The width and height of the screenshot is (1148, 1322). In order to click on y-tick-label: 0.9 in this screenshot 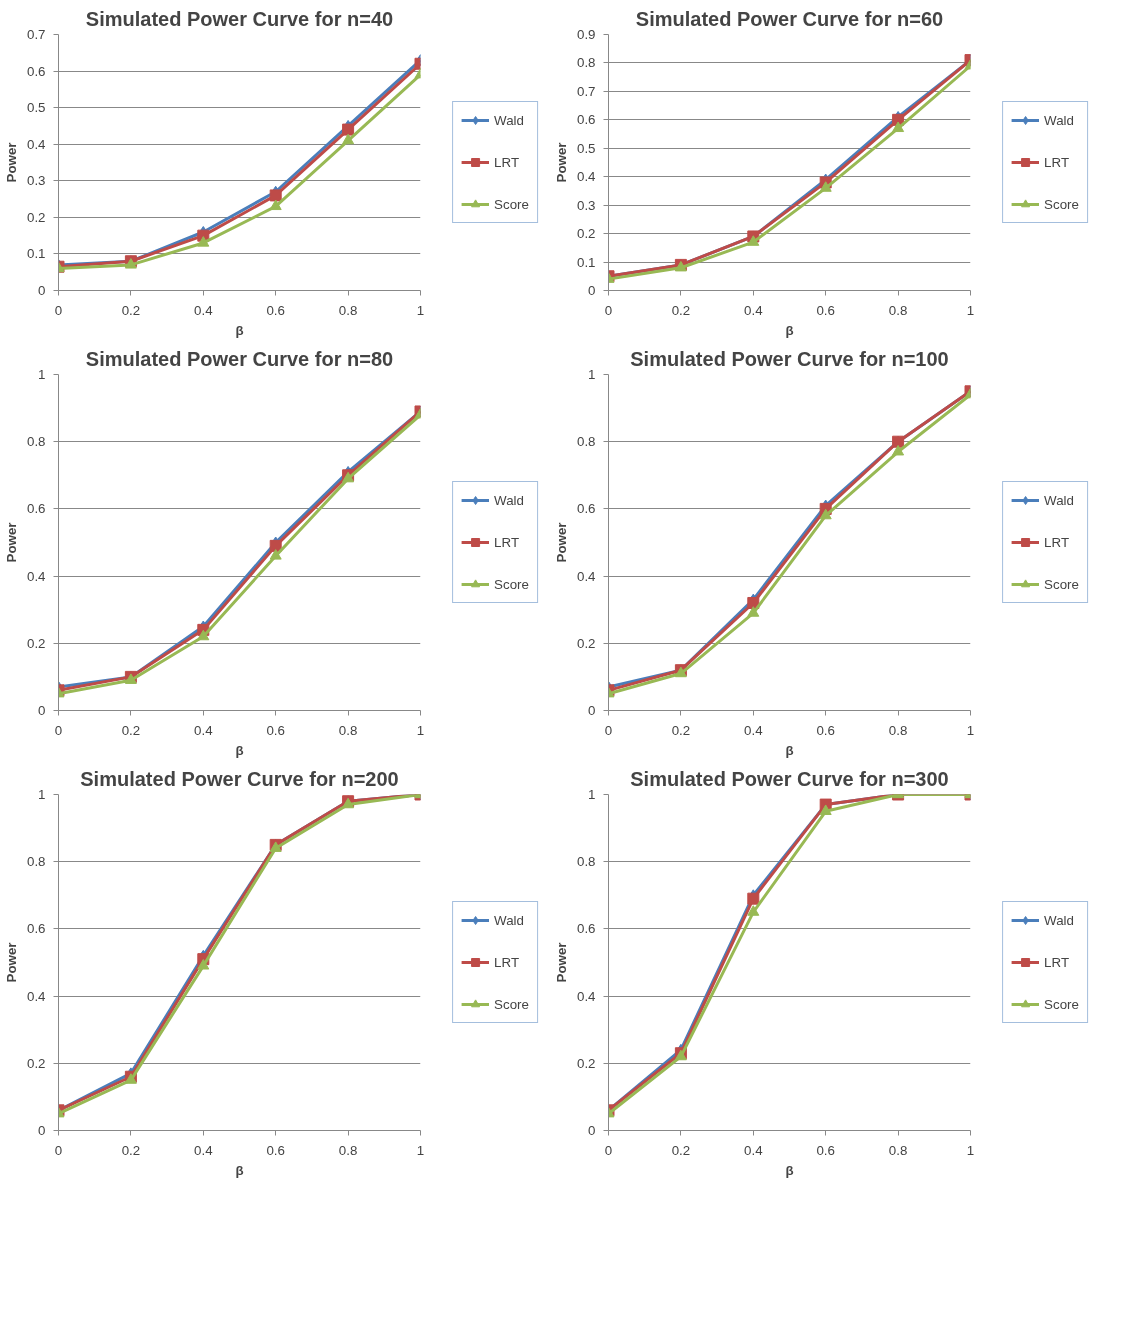, I will do `click(586, 34)`.